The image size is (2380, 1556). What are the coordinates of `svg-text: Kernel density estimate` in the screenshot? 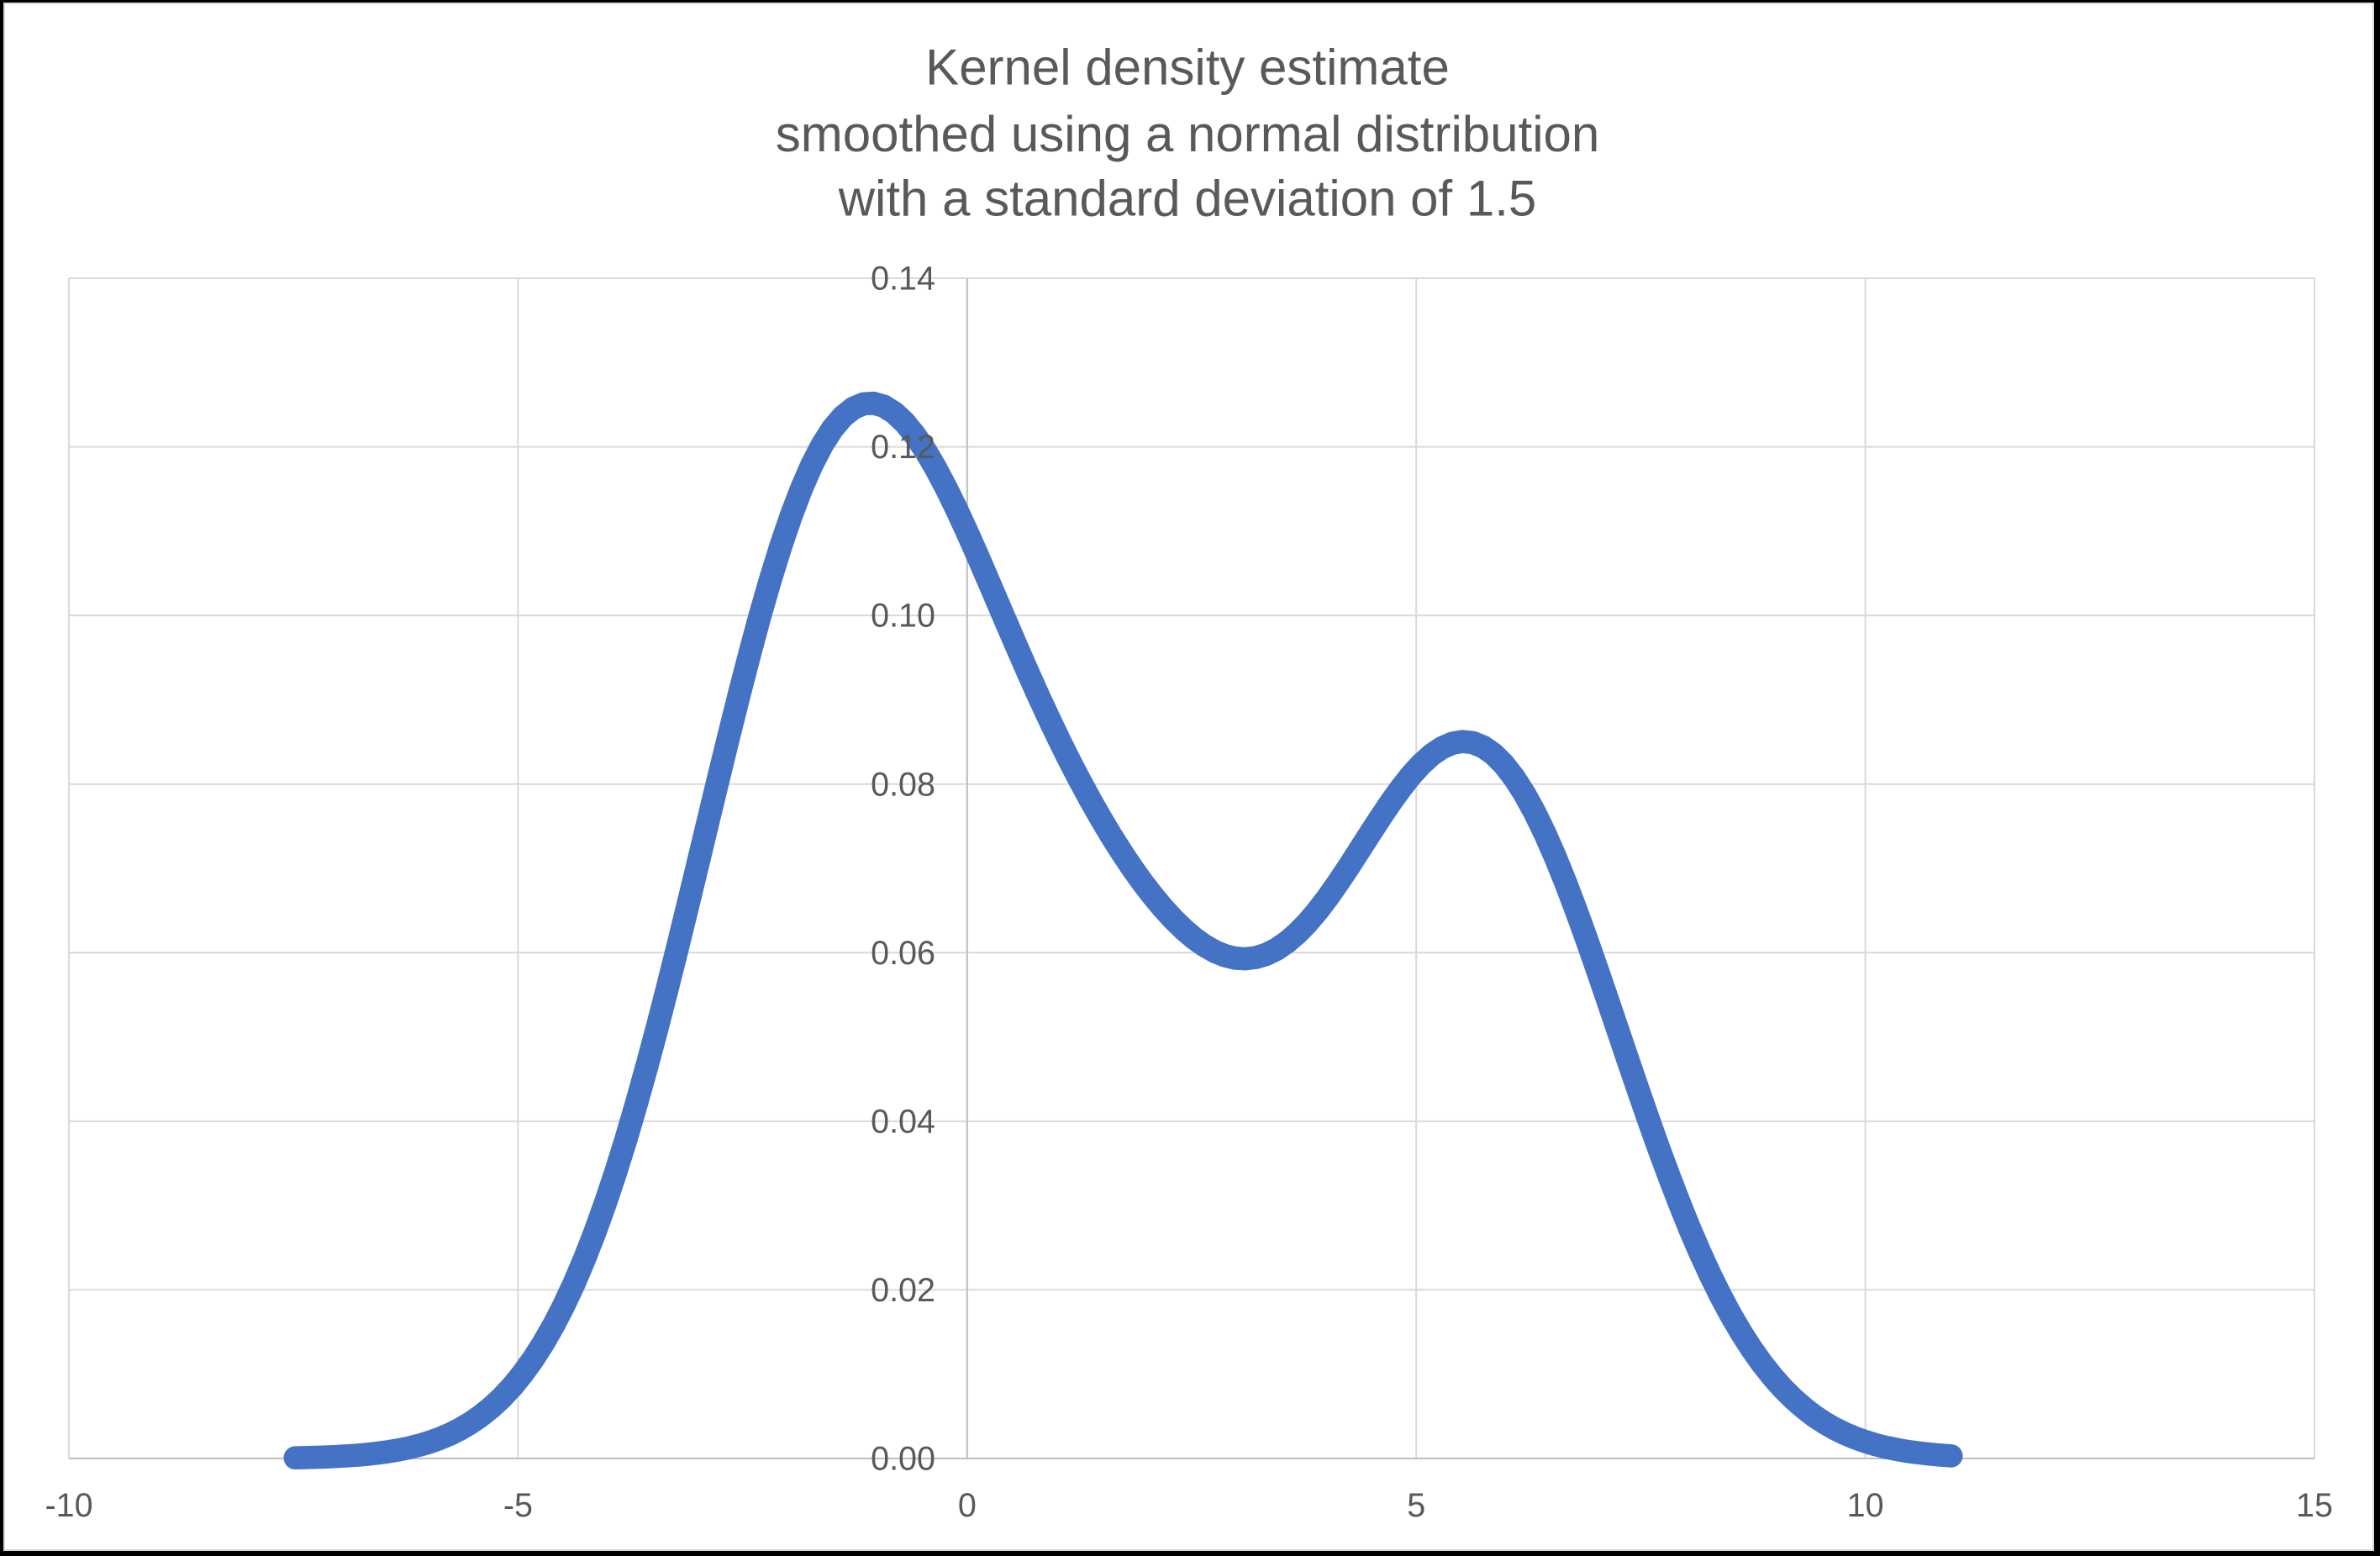 It's located at (1188, 67).